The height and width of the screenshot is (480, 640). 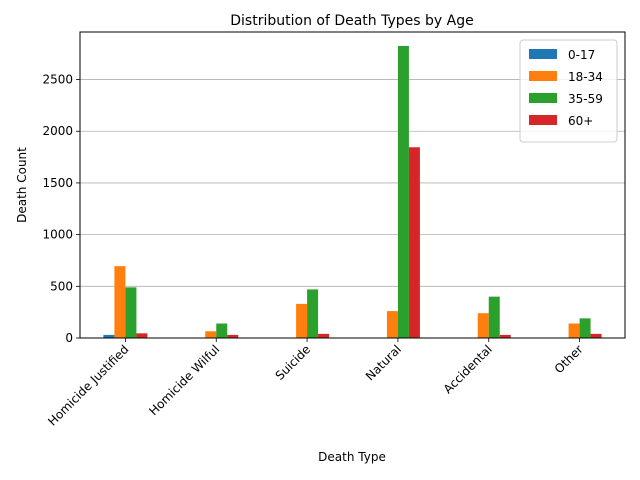 What do you see at coordinates (569, 359) in the screenshot?
I see `x-tick-label: Other` at bounding box center [569, 359].